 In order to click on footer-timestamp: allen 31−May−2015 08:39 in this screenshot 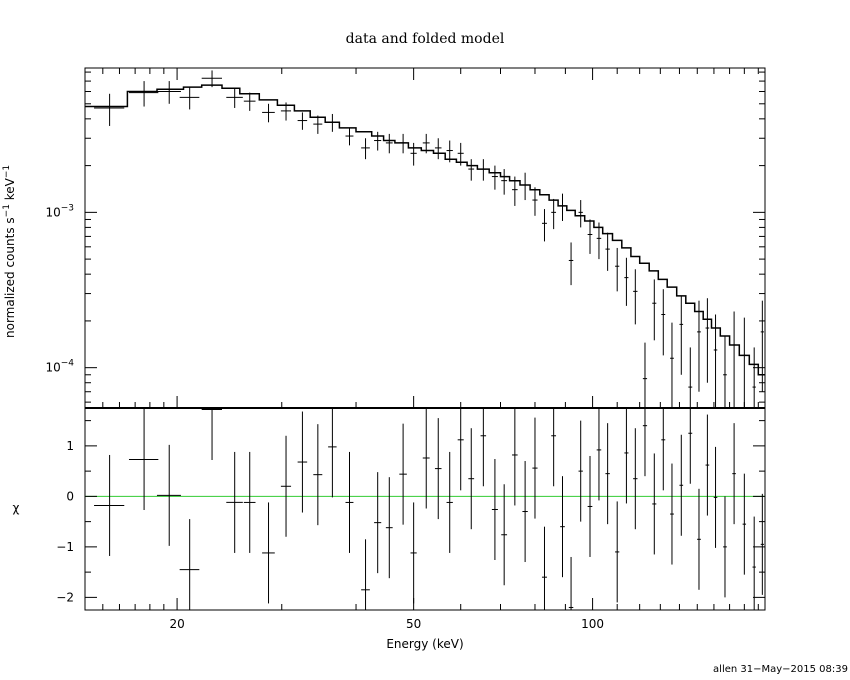, I will do `click(780, 669)`.